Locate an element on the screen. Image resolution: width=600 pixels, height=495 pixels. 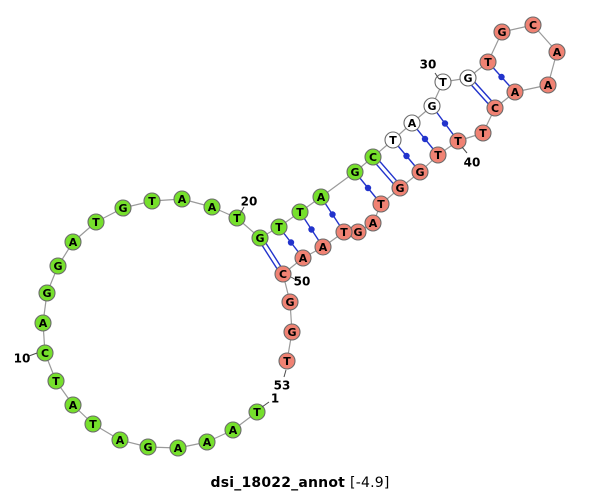
nucleotide-17-T is located at coordinates (152, 201).